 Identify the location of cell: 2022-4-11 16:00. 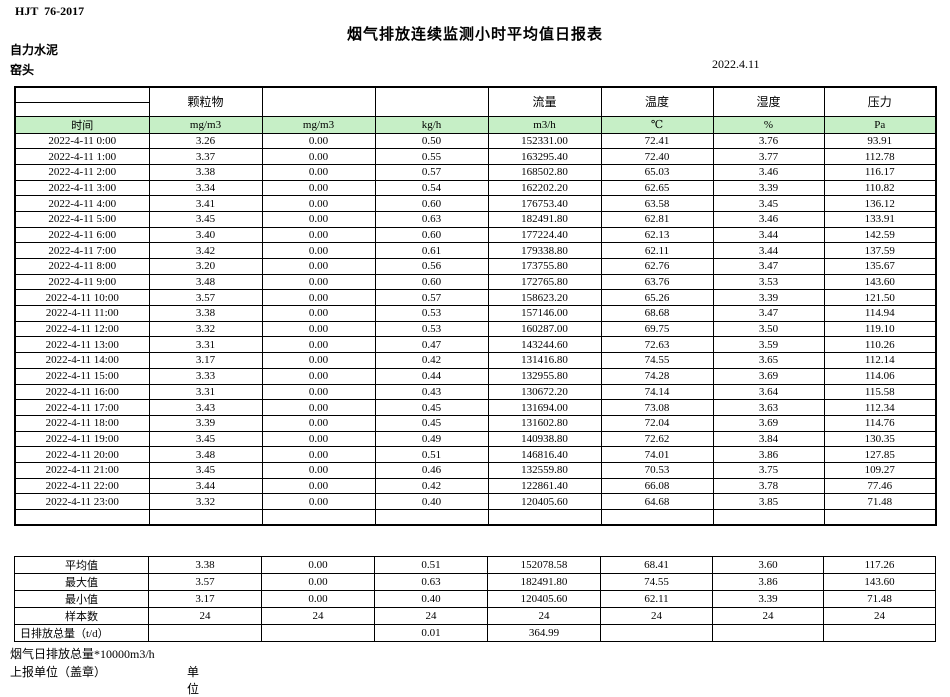
(82, 392).